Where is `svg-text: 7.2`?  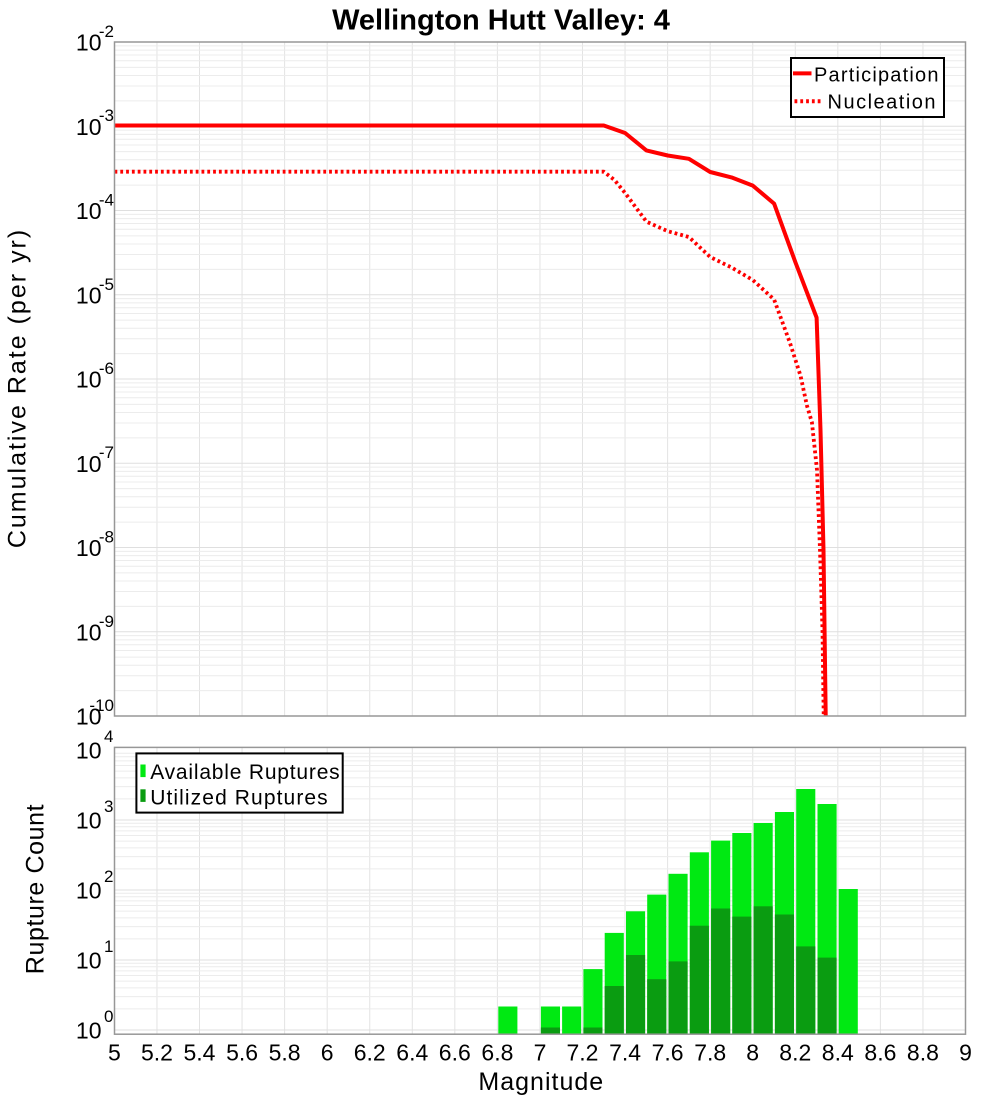 svg-text: 7.2 is located at coordinates (583, 1053).